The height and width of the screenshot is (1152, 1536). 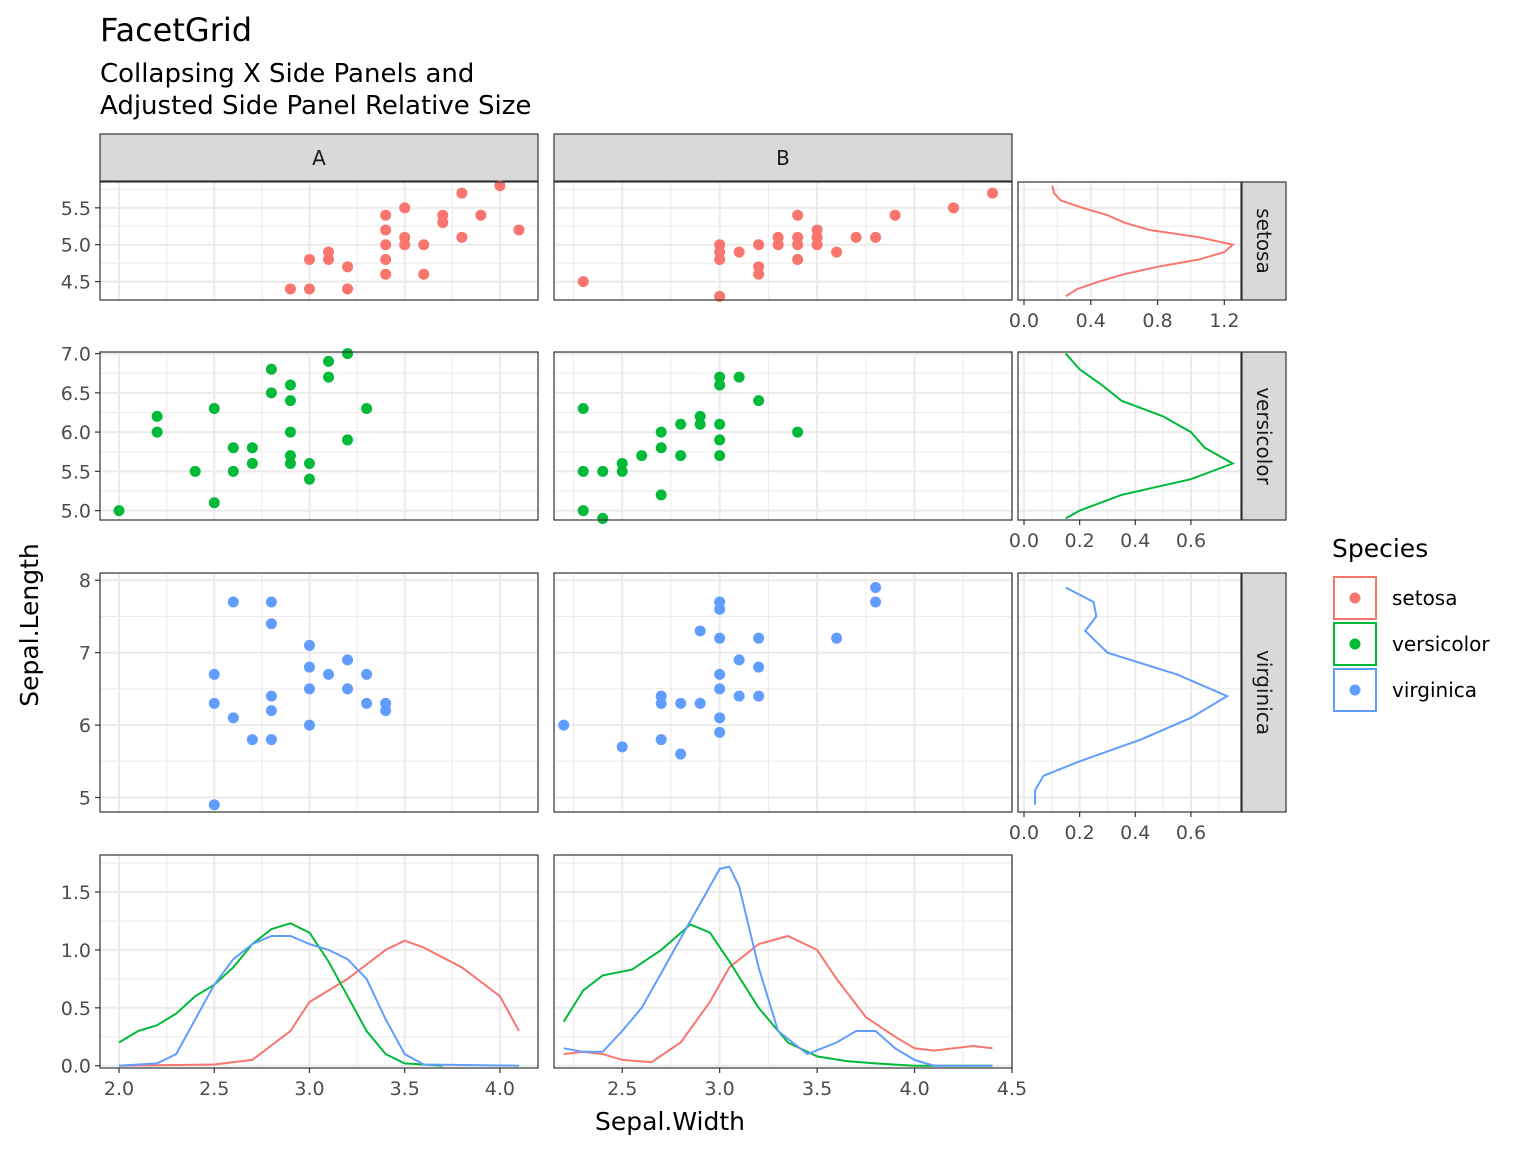 What do you see at coordinates (1129, 436) in the screenshot?
I see `side-panel-versicolor-border` at bounding box center [1129, 436].